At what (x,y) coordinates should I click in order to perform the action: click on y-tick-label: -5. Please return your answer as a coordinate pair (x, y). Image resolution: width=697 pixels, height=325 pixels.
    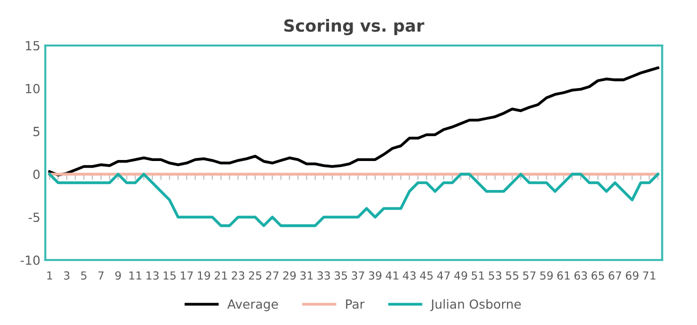
    Looking at the image, I should click on (34, 217).